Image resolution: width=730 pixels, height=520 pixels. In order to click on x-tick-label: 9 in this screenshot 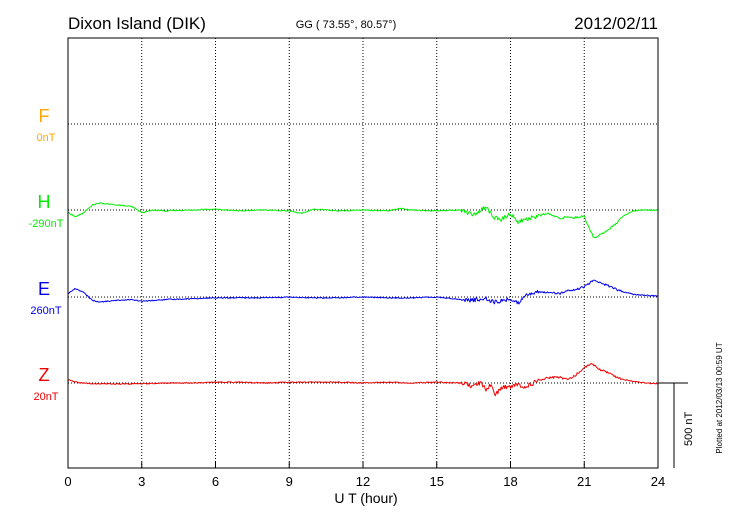, I will do `click(289, 481)`.